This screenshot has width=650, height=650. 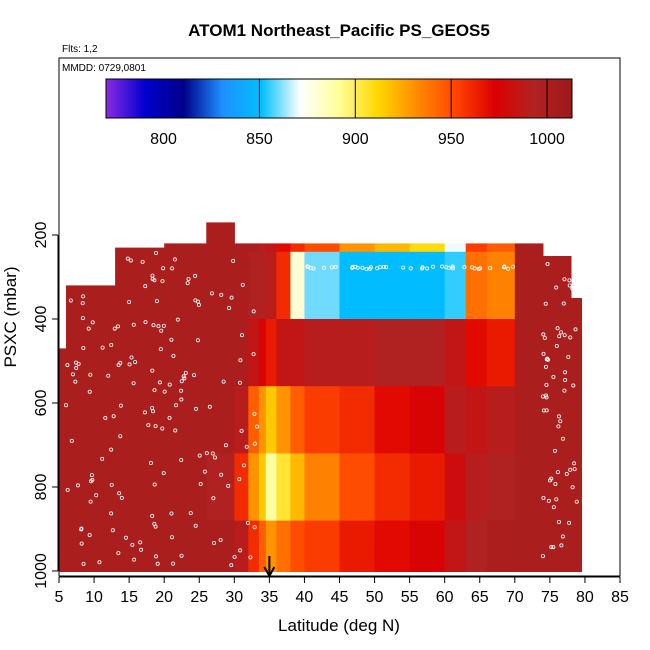 What do you see at coordinates (375, 597) in the screenshot?
I see `x-tick-label: 50` at bounding box center [375, 597].